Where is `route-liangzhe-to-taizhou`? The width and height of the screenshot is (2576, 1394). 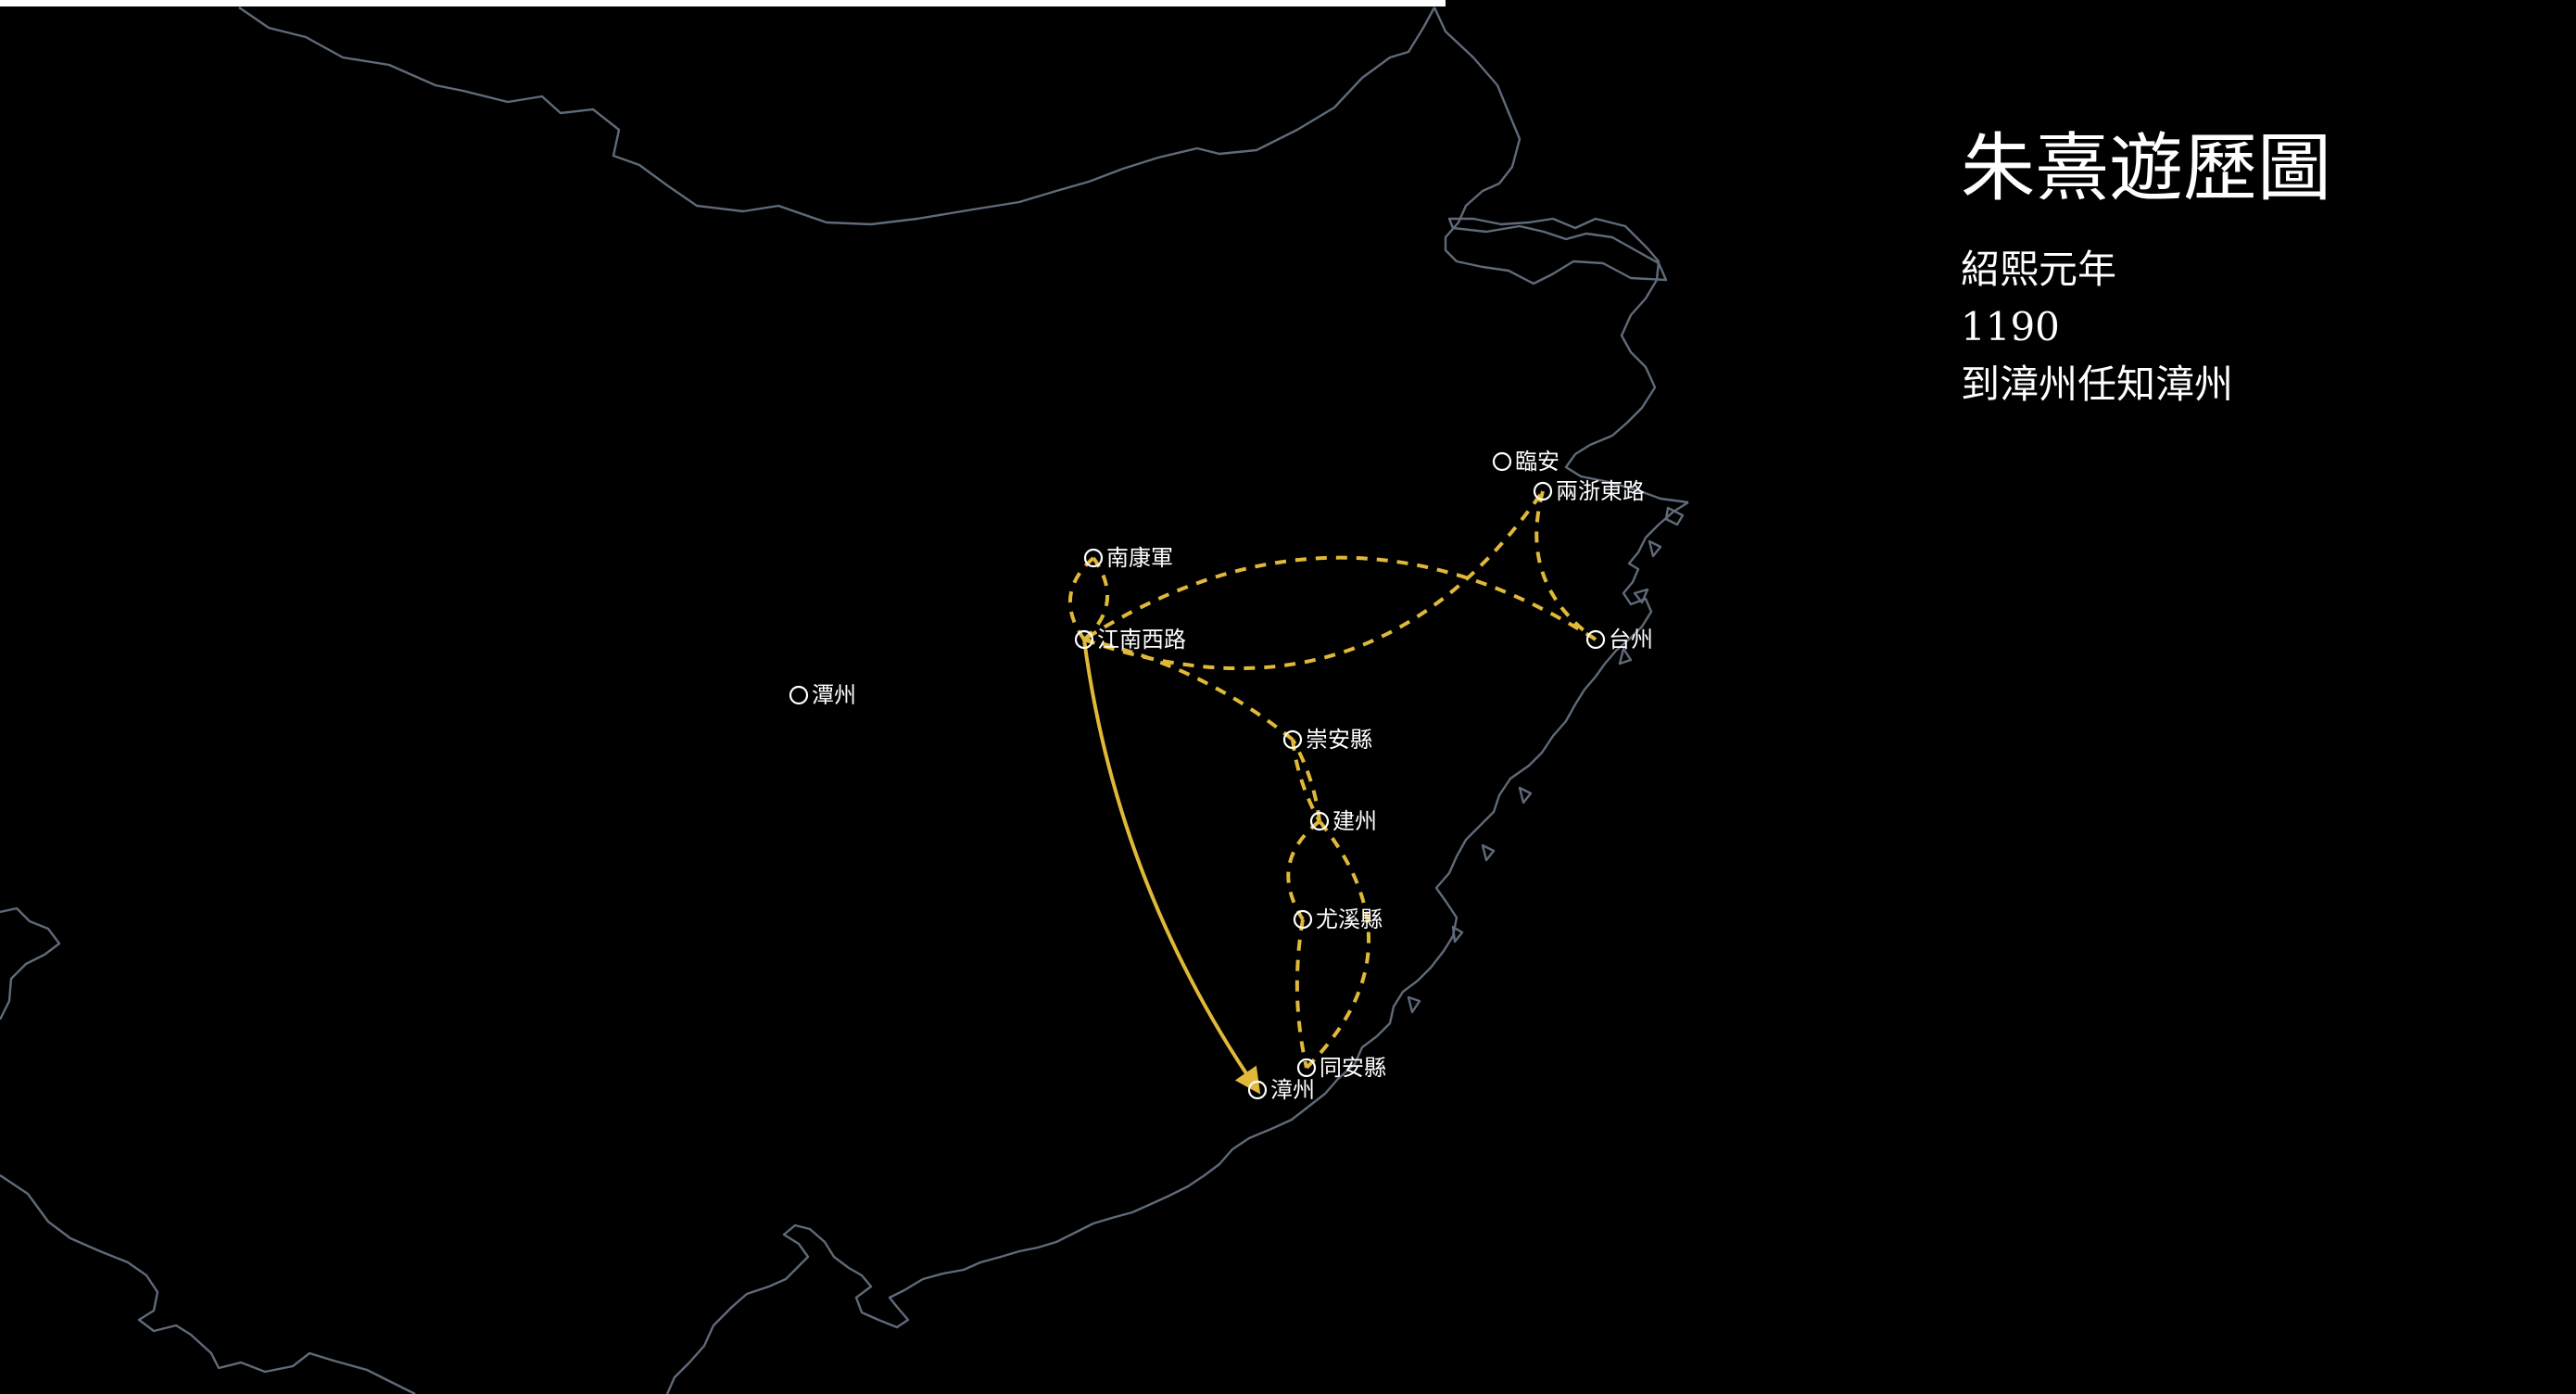 route-liangzhe-to-taizhou is located at coordinates (1565, 565).